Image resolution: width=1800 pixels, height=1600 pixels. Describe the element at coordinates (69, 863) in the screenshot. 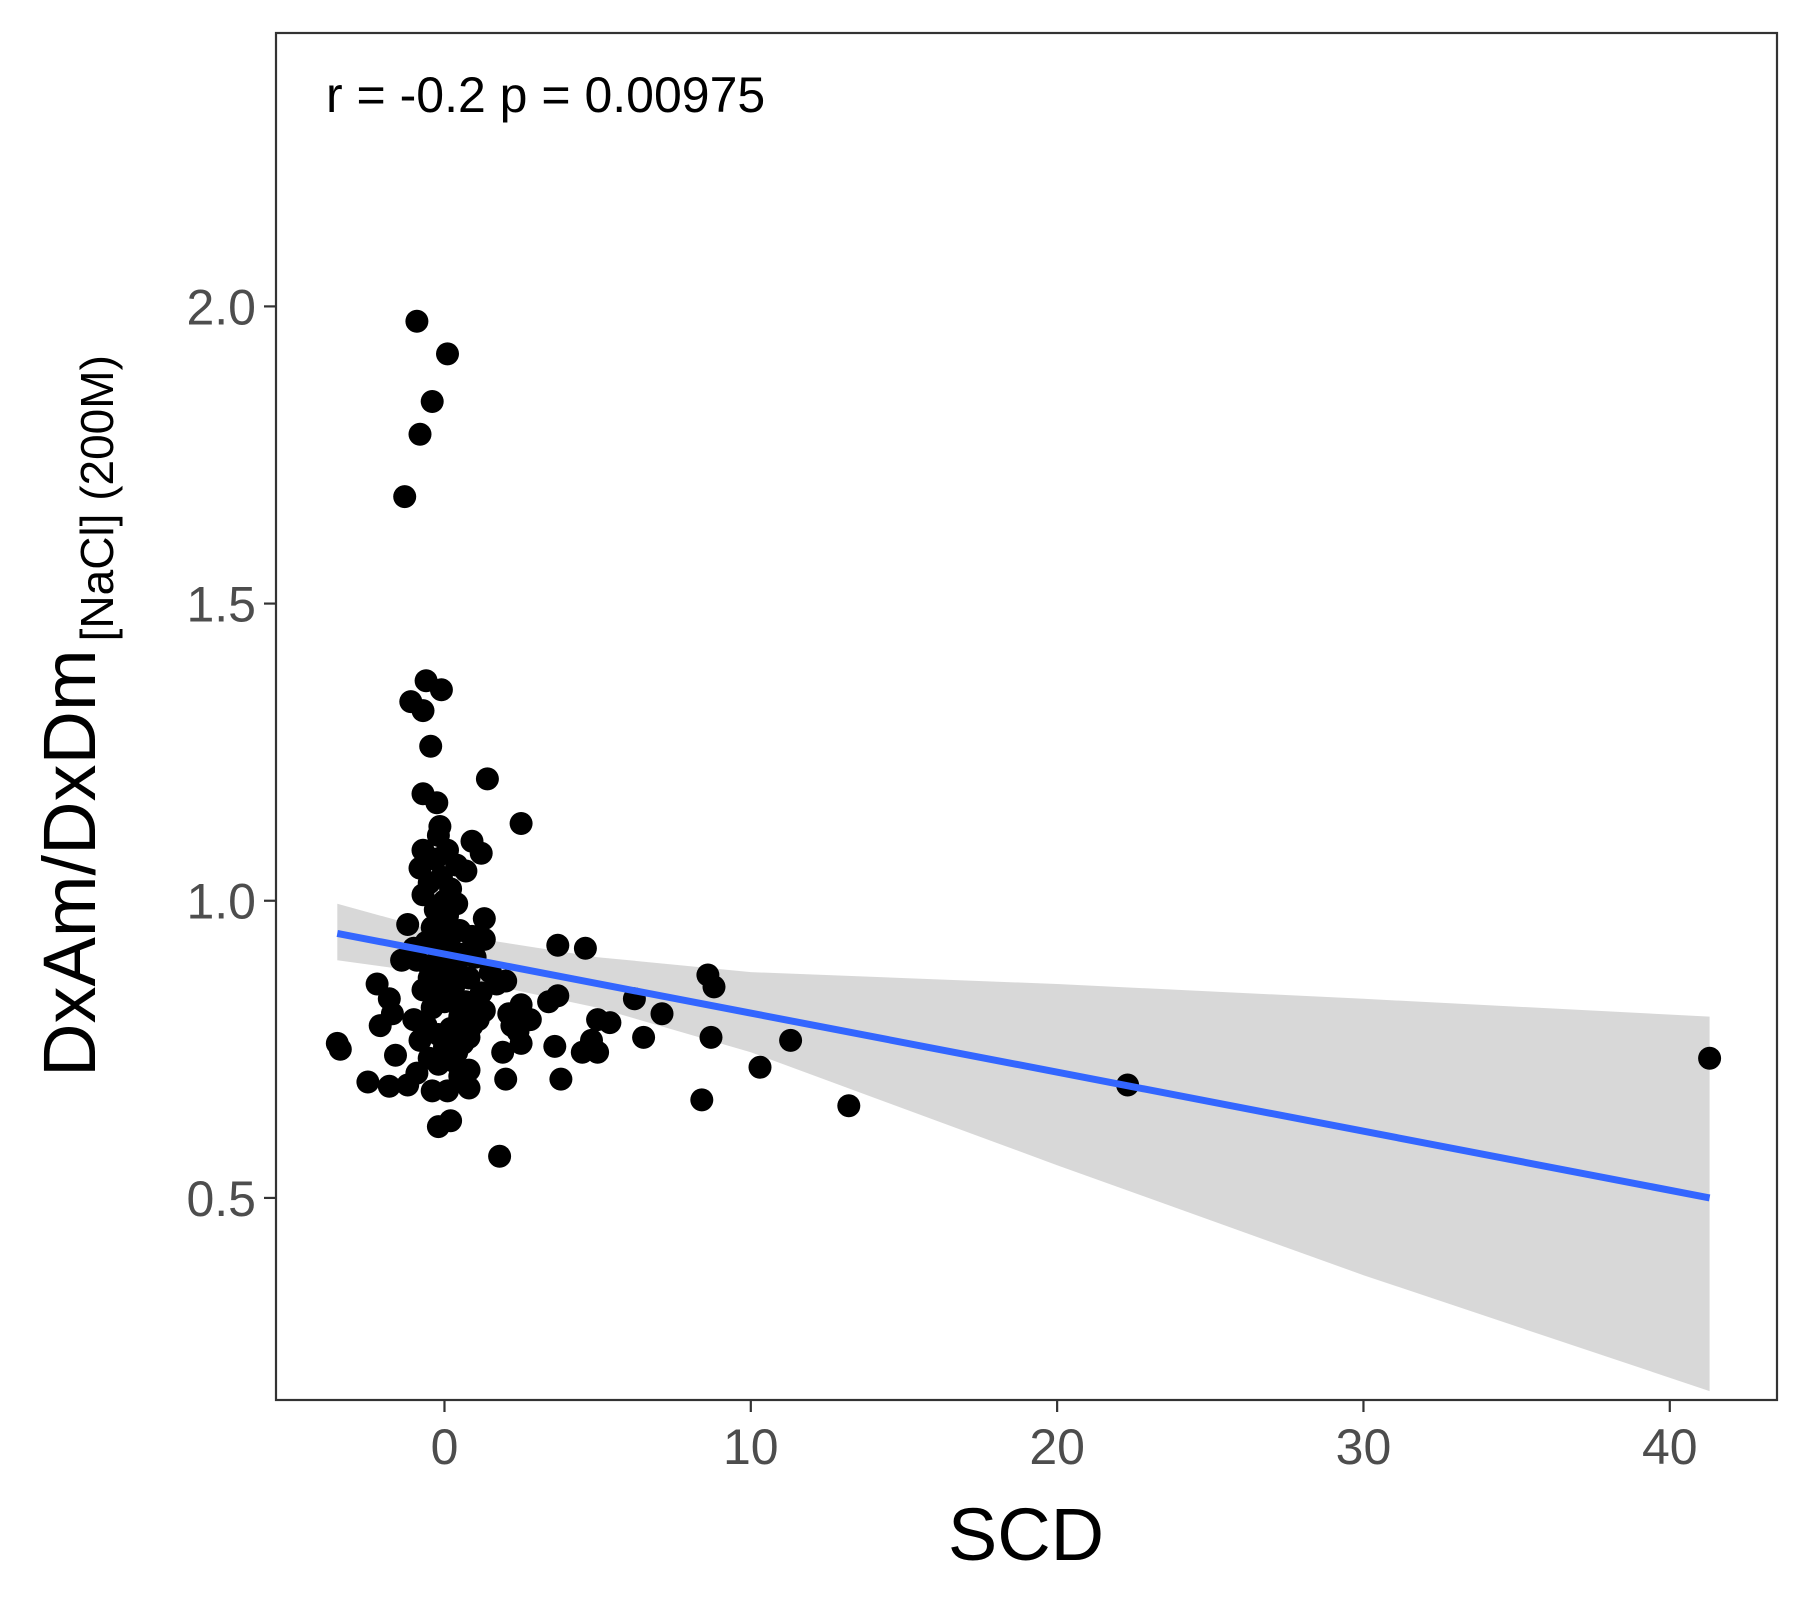

I see `y-axis-title-main: DxAm/DxDm` at that location.